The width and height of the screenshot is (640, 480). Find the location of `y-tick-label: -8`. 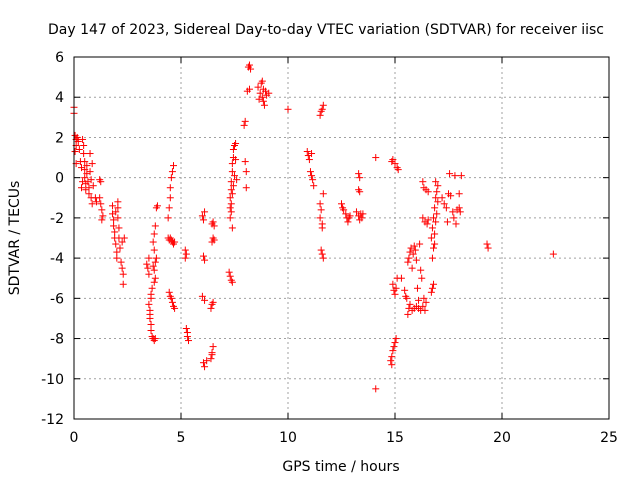

y-tick-label: -8 is located at coordinates (57, 340).